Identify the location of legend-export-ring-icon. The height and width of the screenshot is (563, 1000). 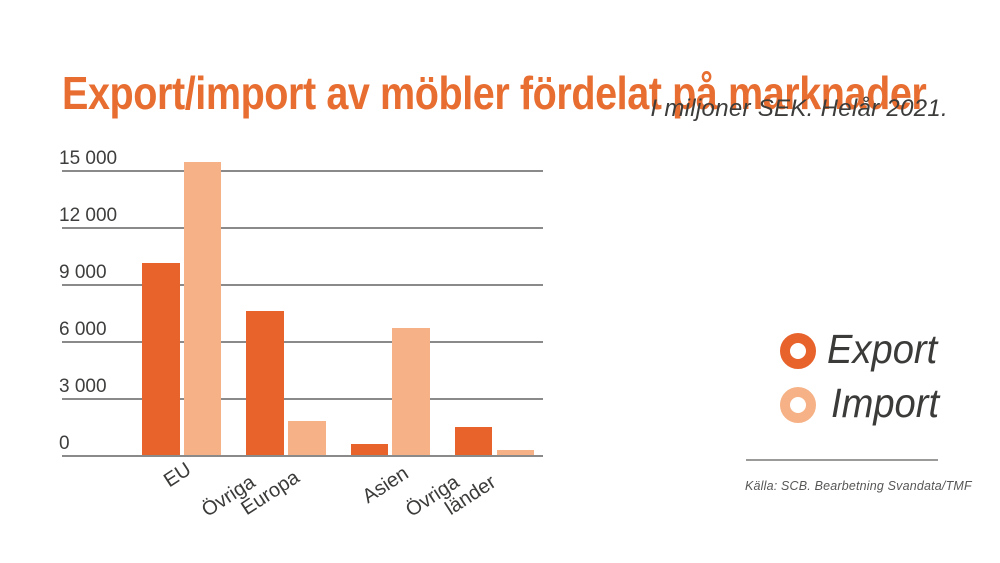
(798, 351).